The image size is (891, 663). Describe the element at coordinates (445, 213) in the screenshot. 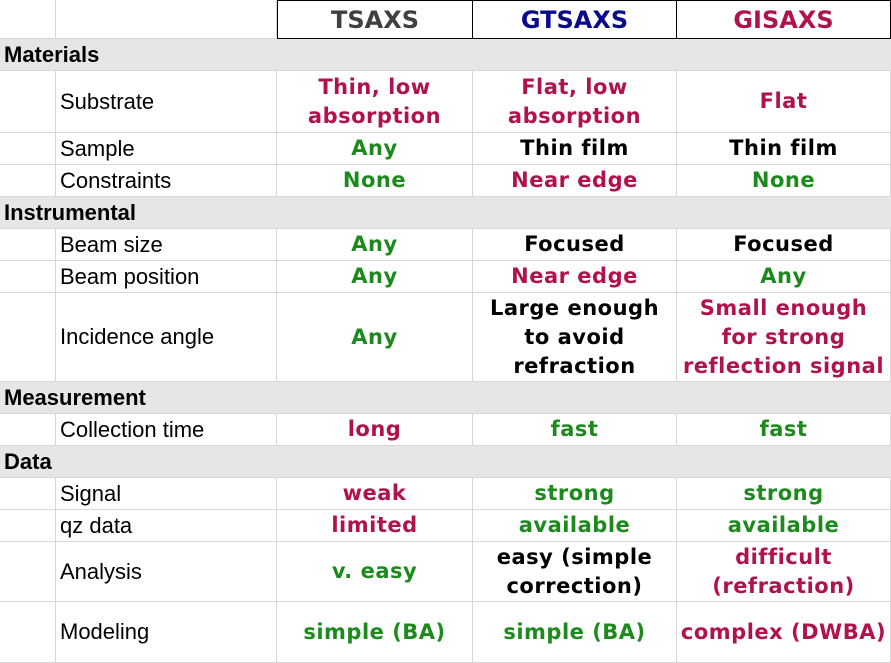

I see `section-header-instrumental: Instrumental` at that location.